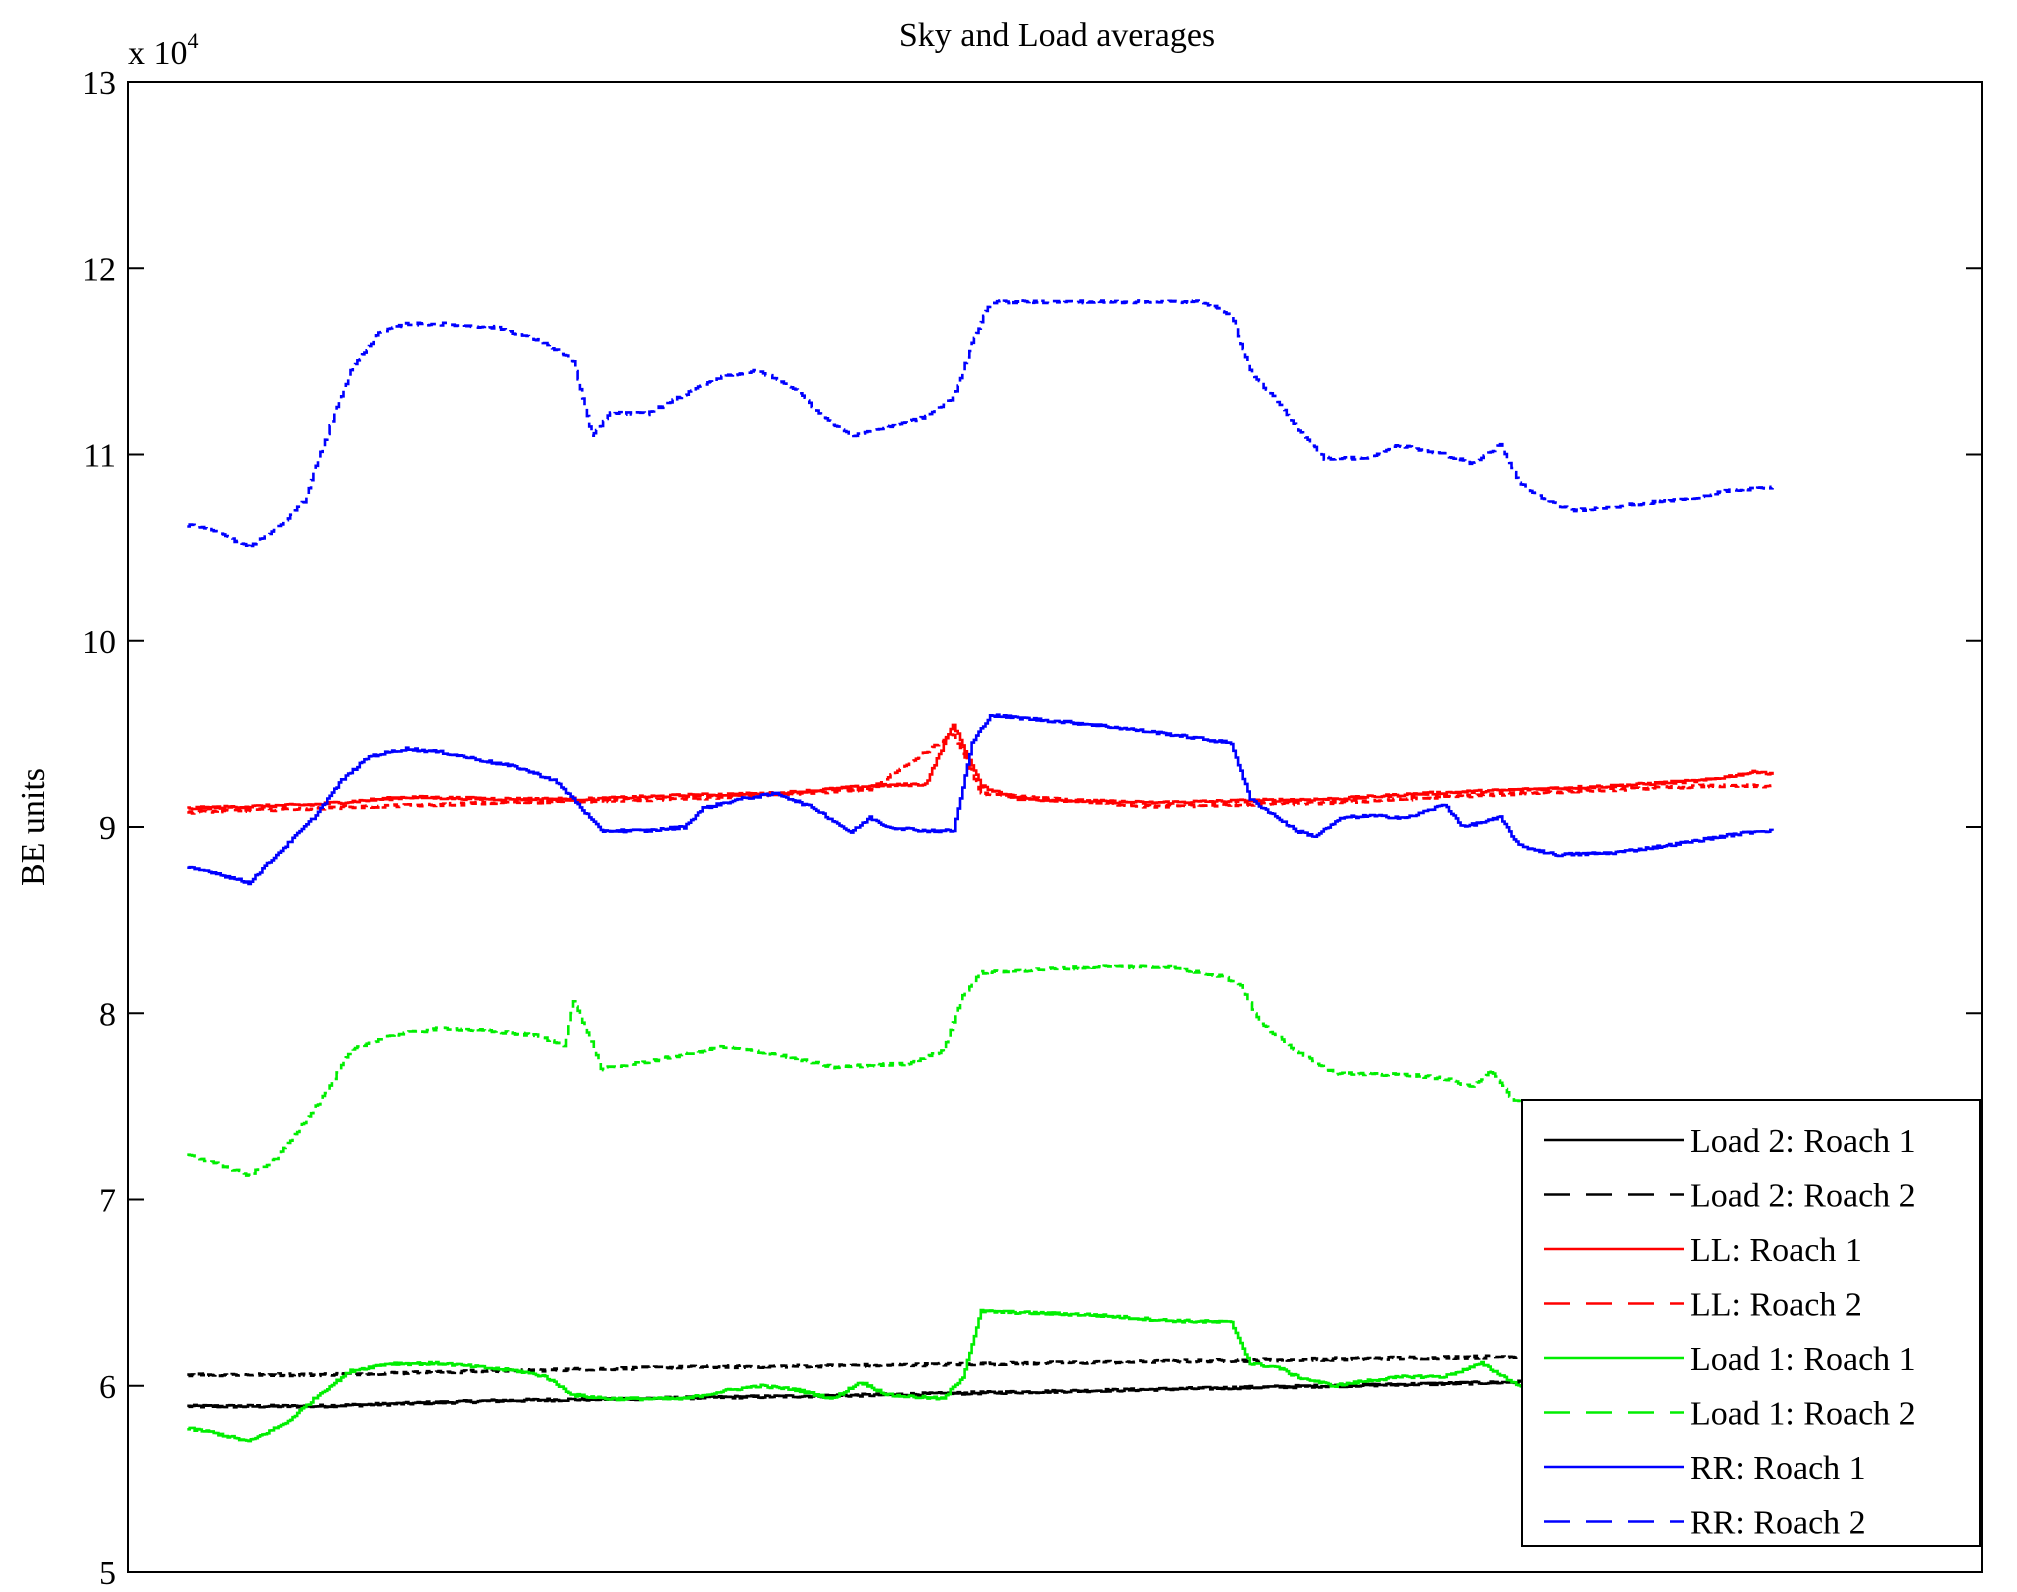 Image resolution: width=2017 pixels, height=1592 pixels. Describe the element at coordinates (99, 269) in the screenshot. I see `y-tick-label-12: 12` at that location.